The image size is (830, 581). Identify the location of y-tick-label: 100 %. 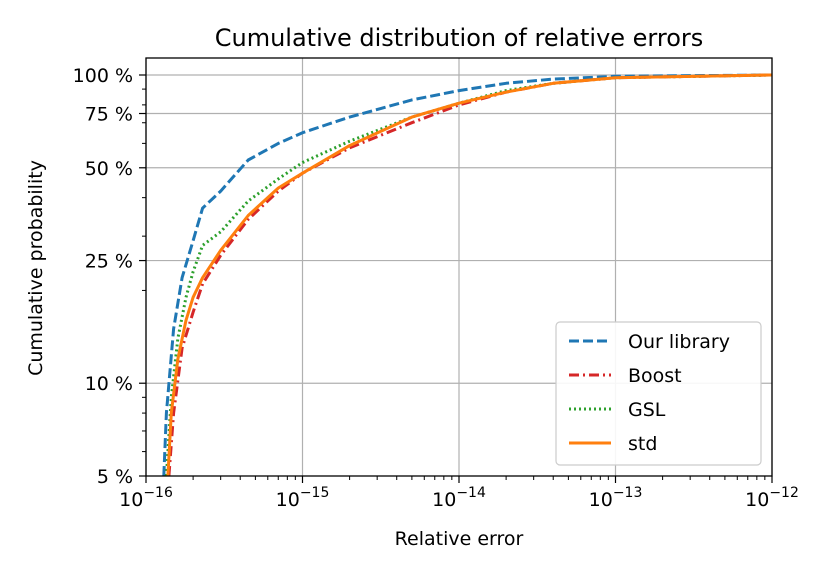
(103, 76).